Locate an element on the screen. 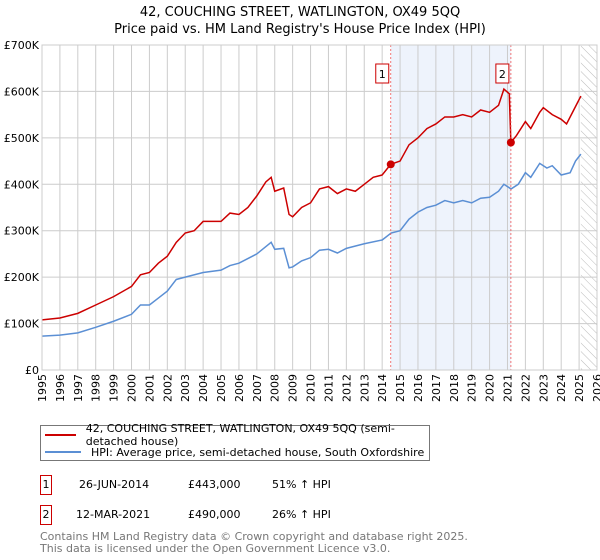 The height and width of the screenshot is (560, 600). x-tick-label: 2015 is located at coordinates (400, 388).